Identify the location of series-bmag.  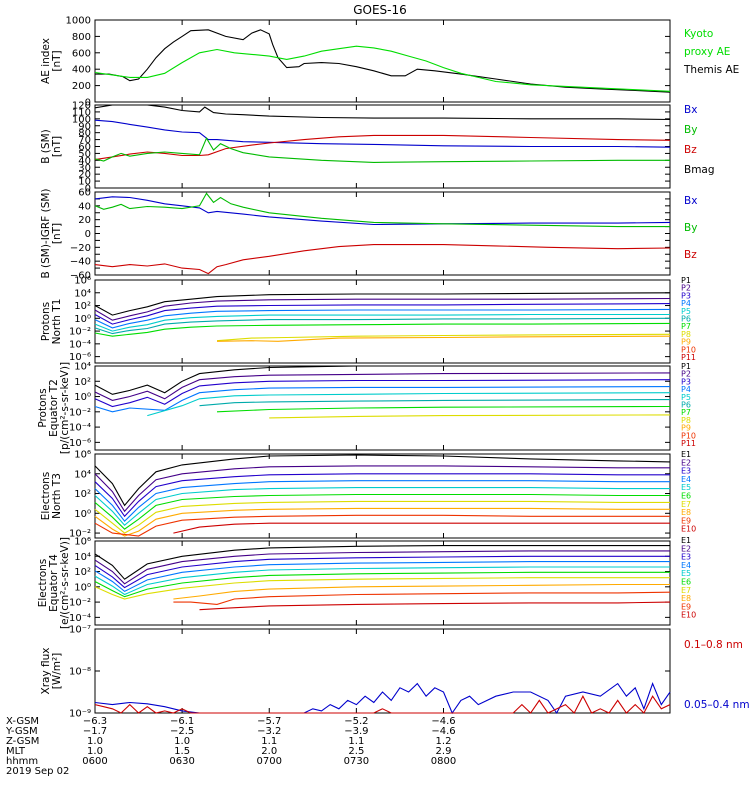
(382, 112).